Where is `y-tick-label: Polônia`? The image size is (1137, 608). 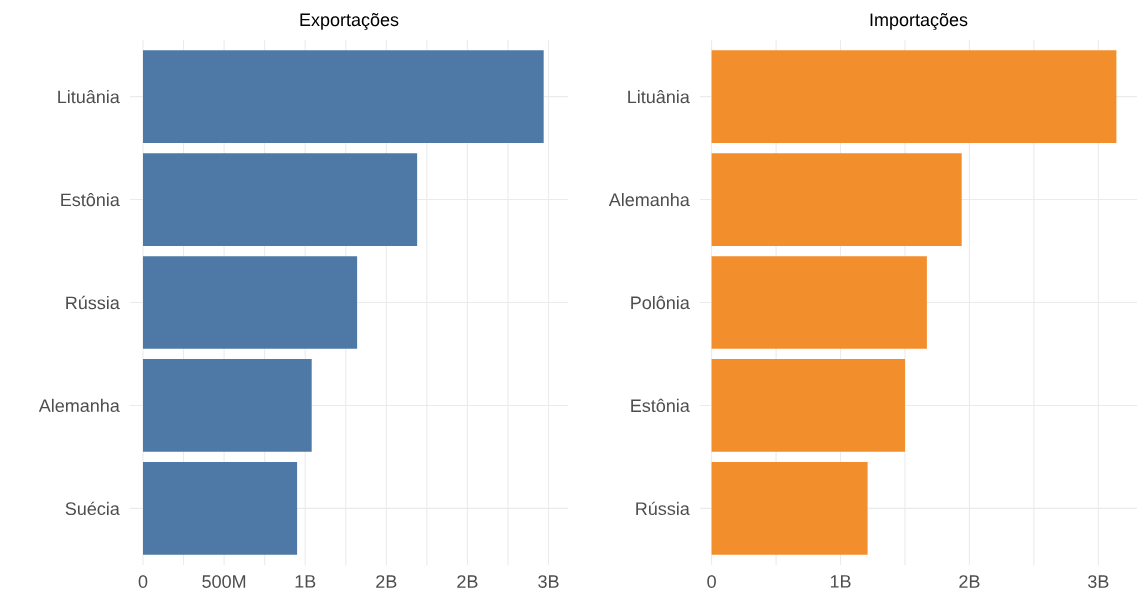 y-tick-label: Polônia is located at coordinates (660, 302).